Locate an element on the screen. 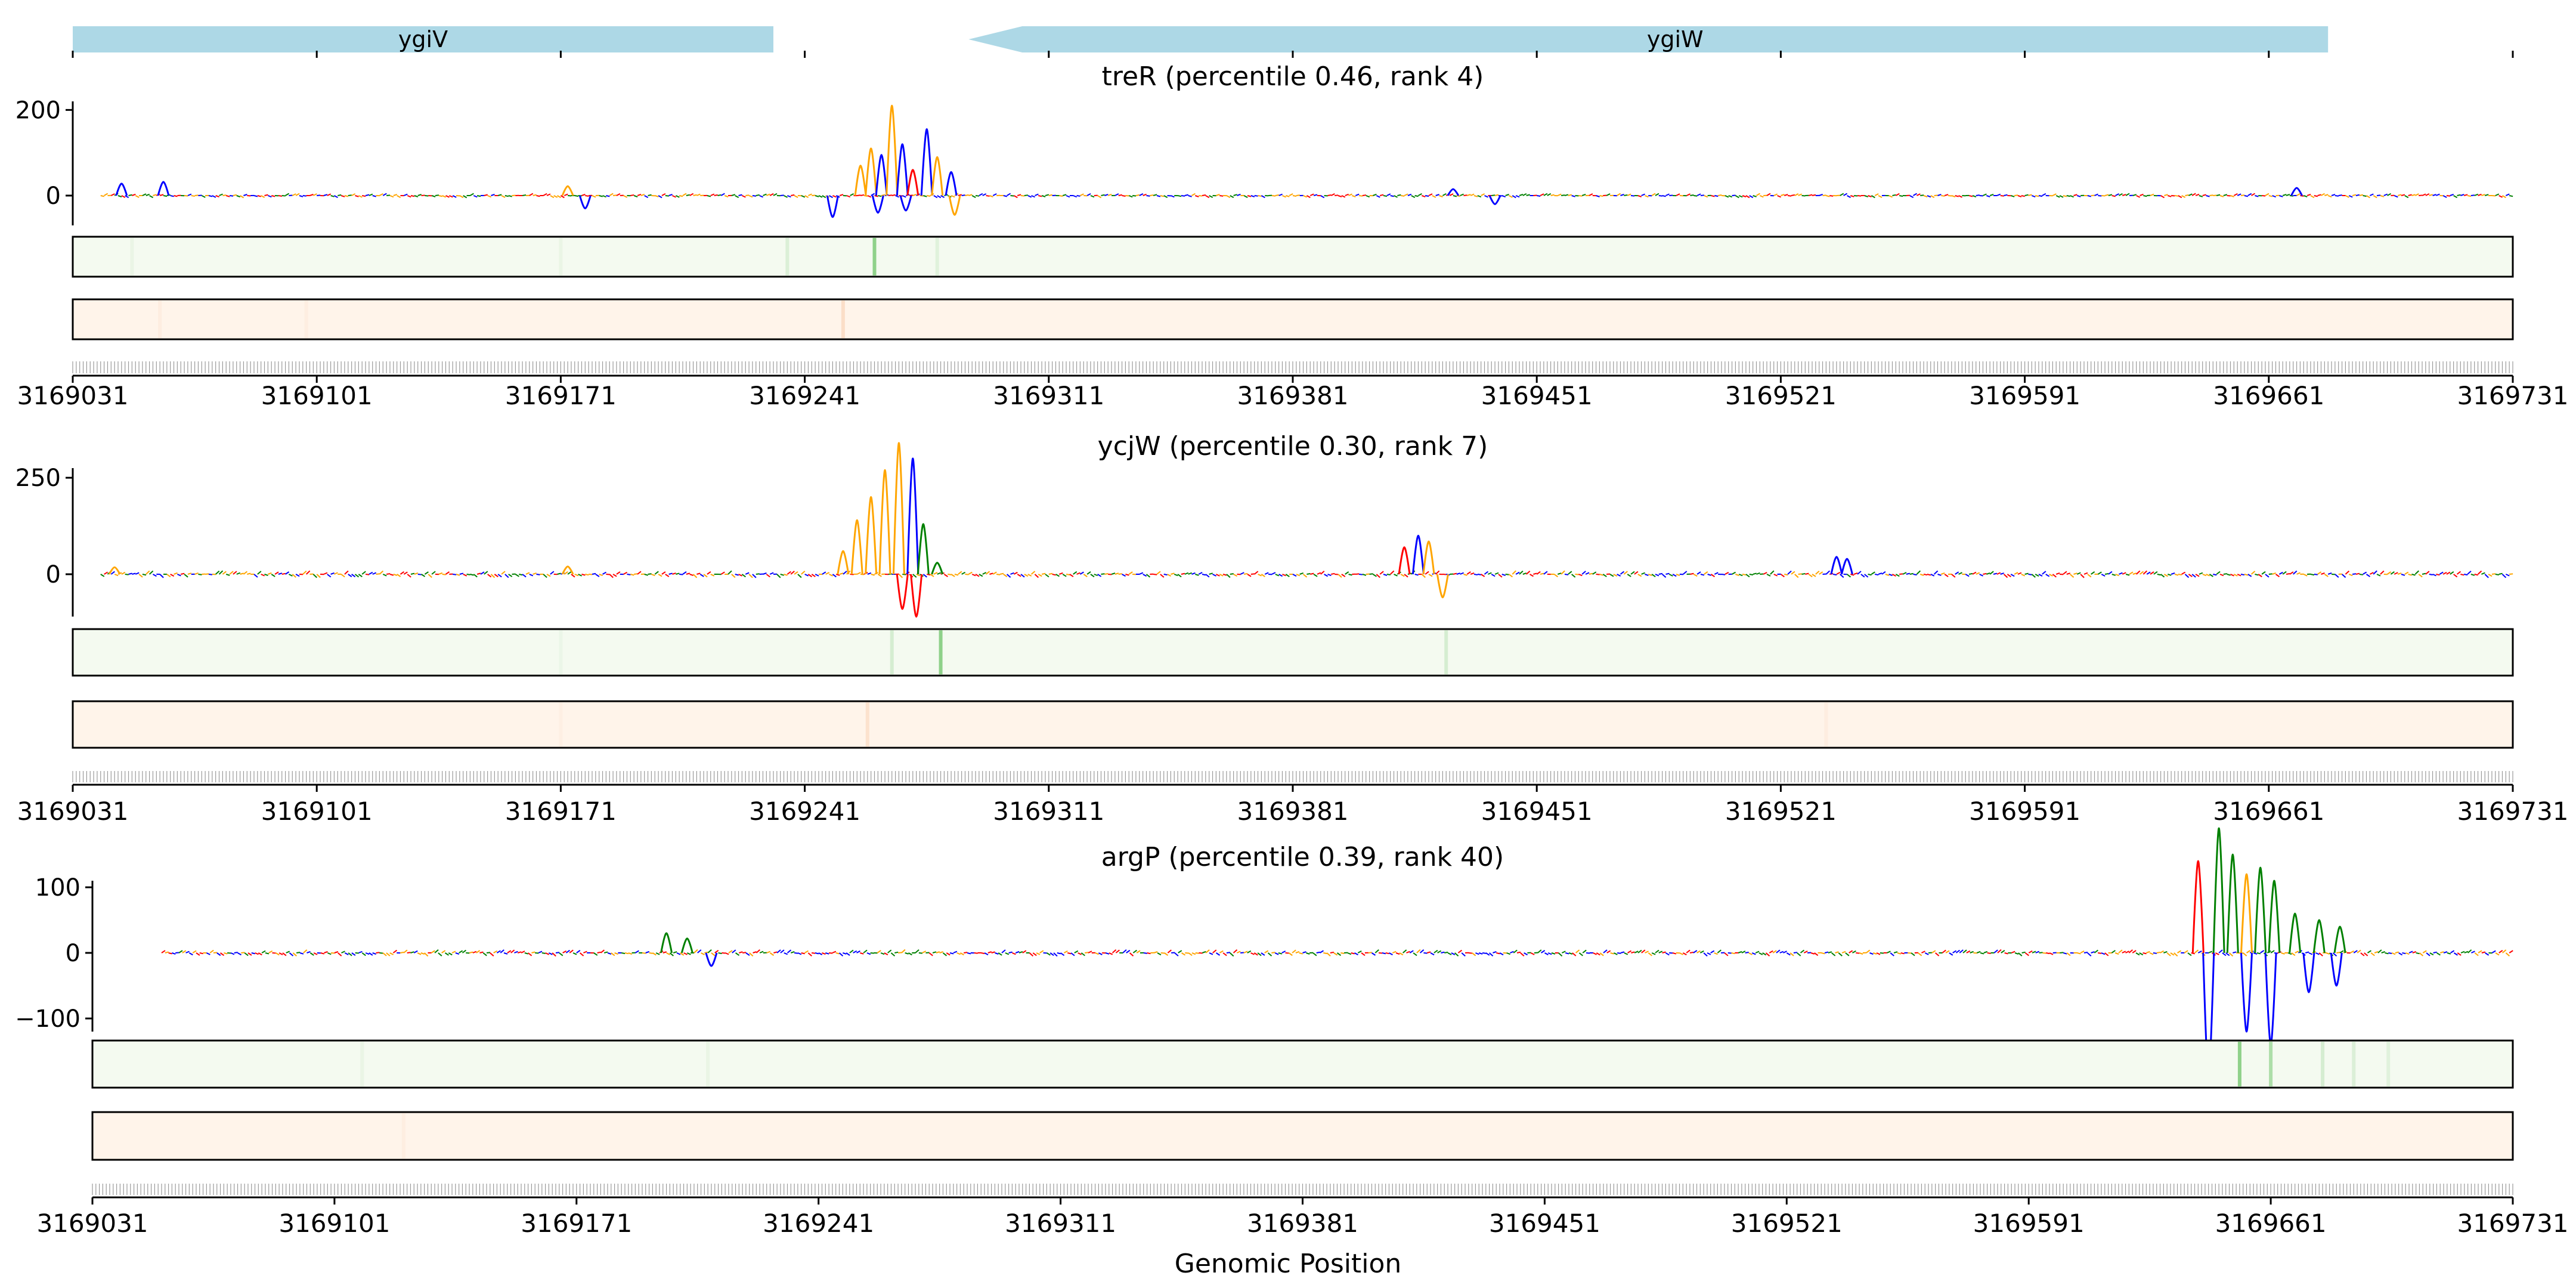 This screenshot has width=2576, height=1288. x-tick-label: 3169031 is located at coordinates (92, 1223).